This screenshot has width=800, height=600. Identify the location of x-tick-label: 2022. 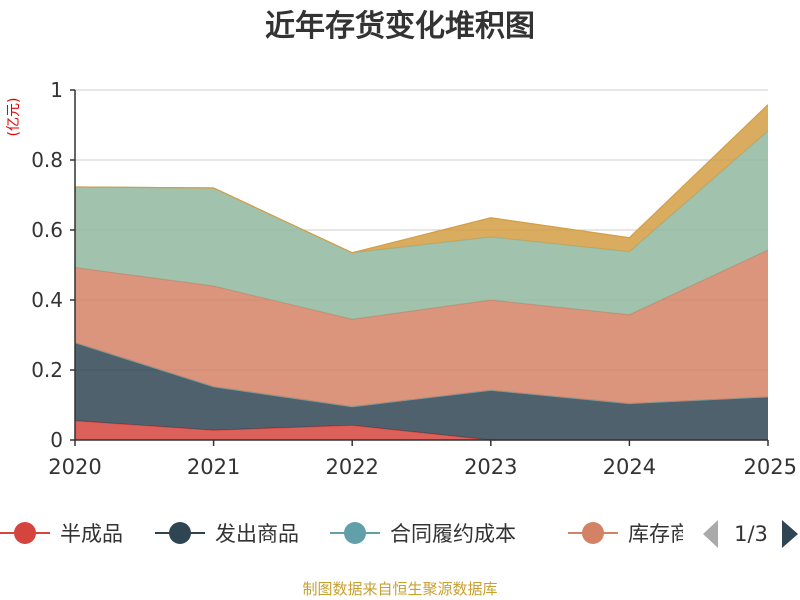
(351, 467).